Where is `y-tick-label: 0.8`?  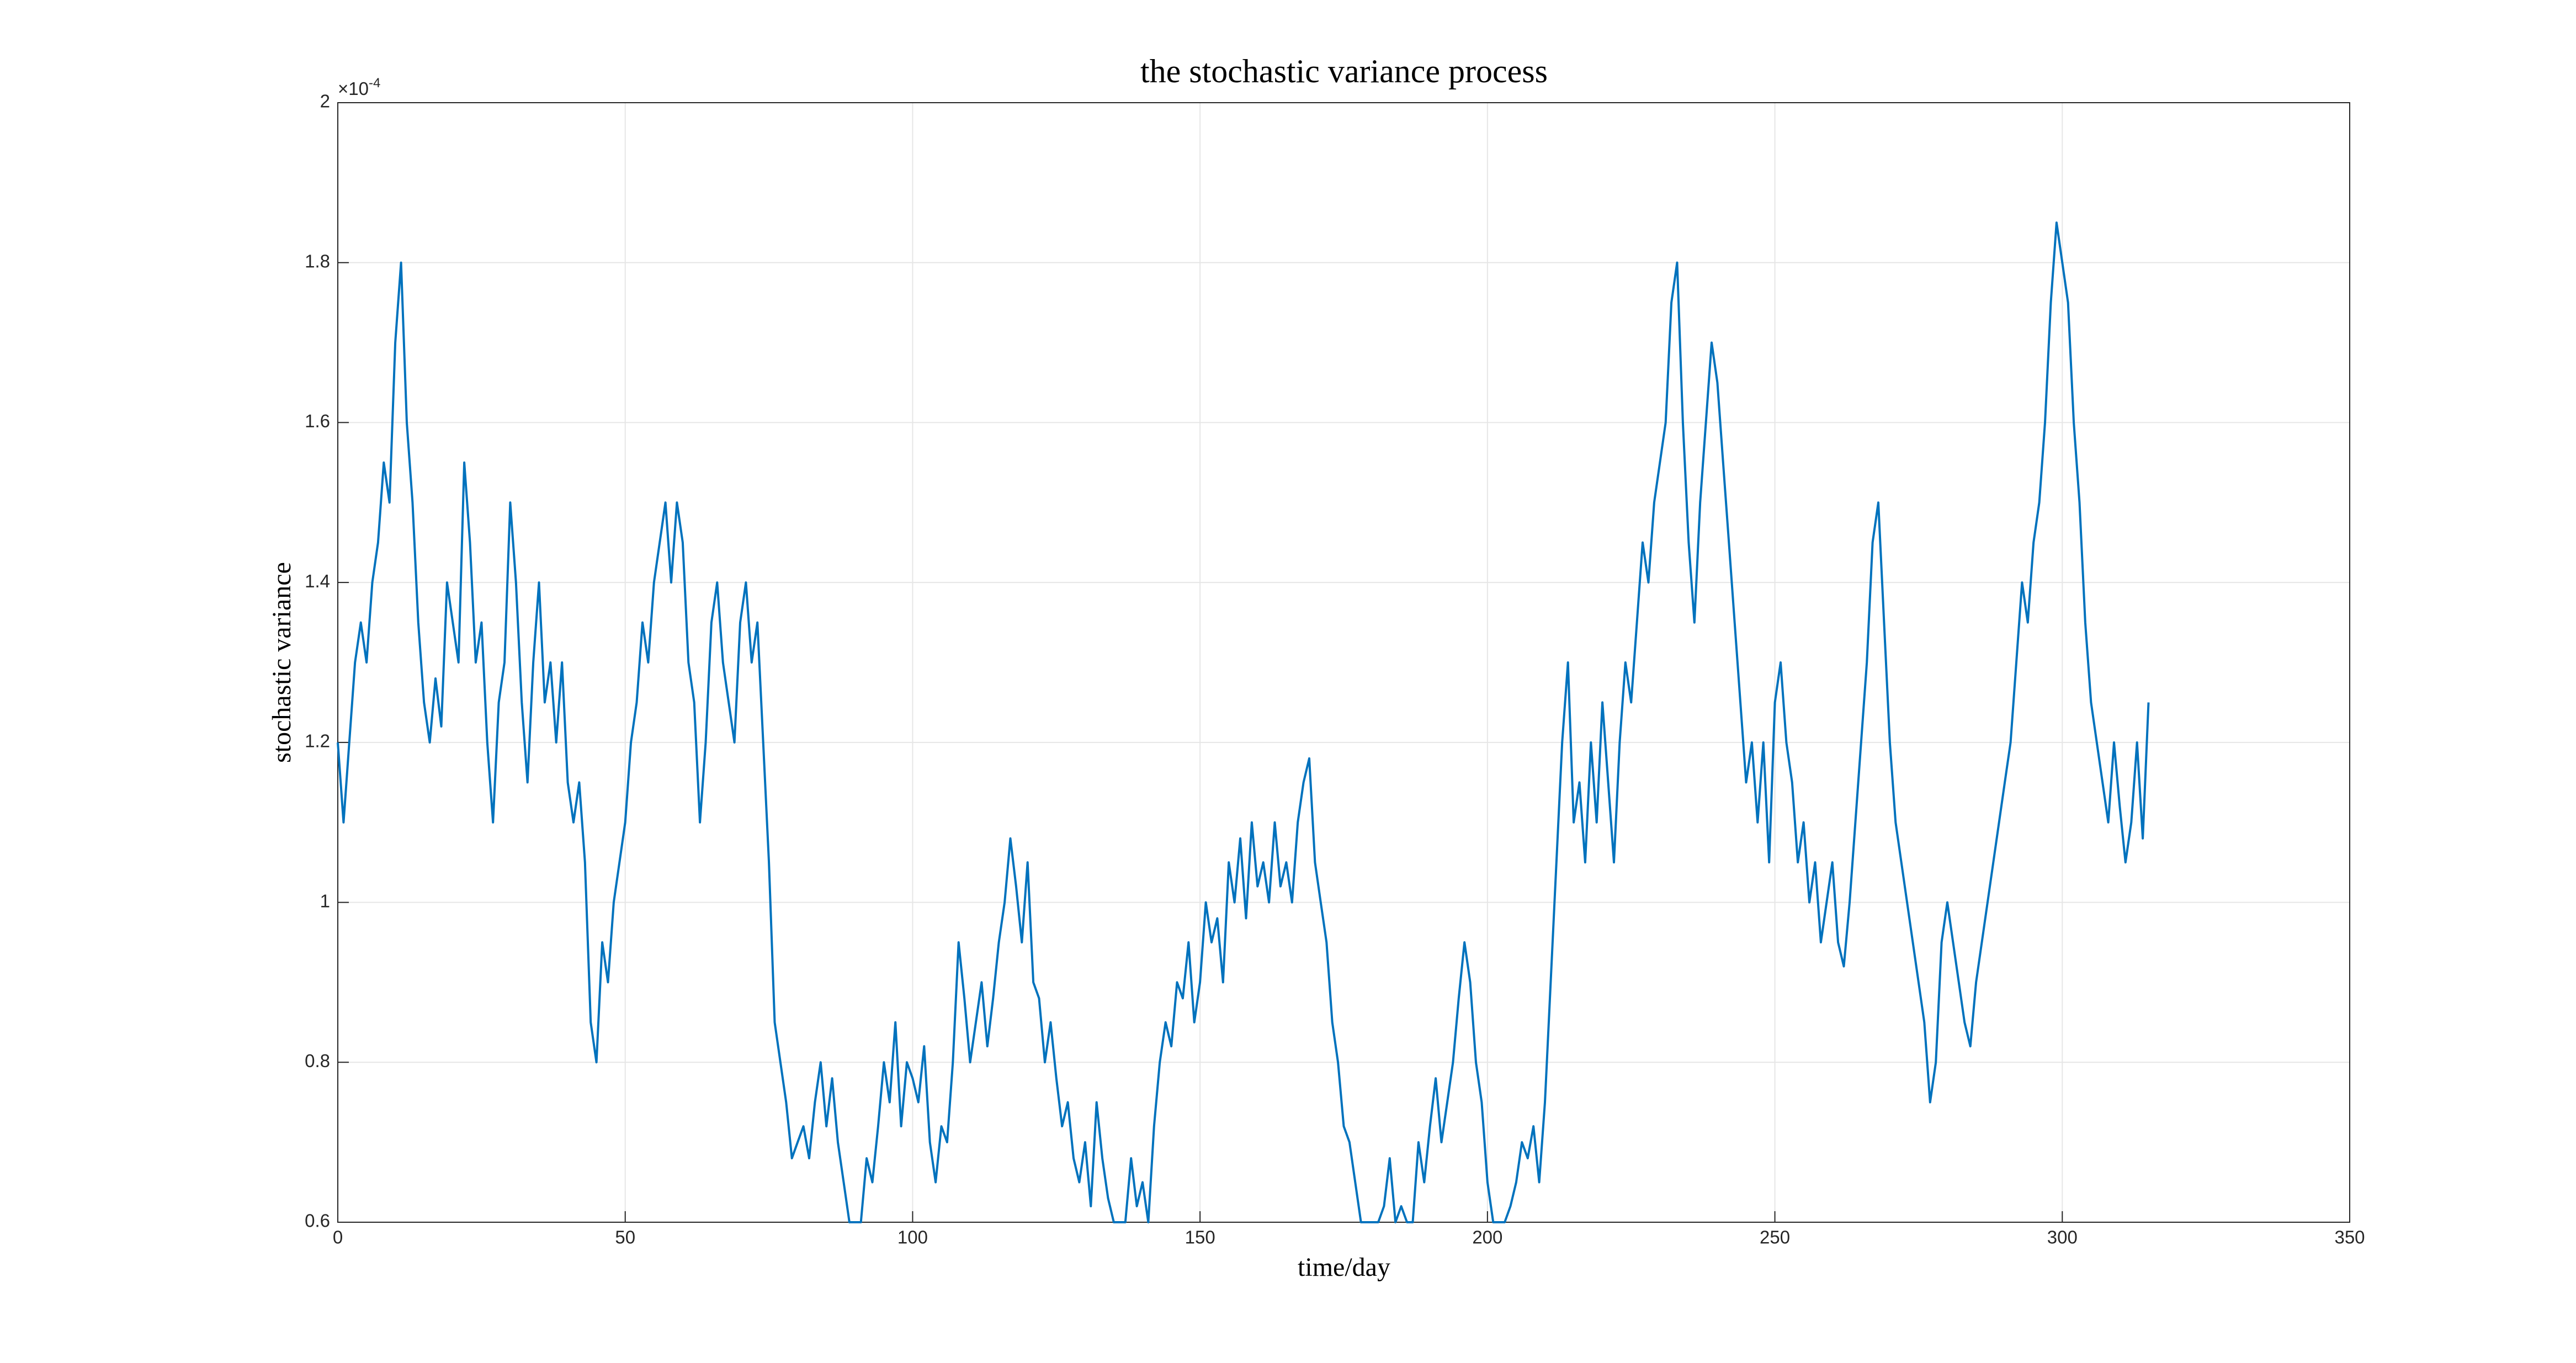
y-tick-label: 0.8 is located at coordinates (317, 1061).